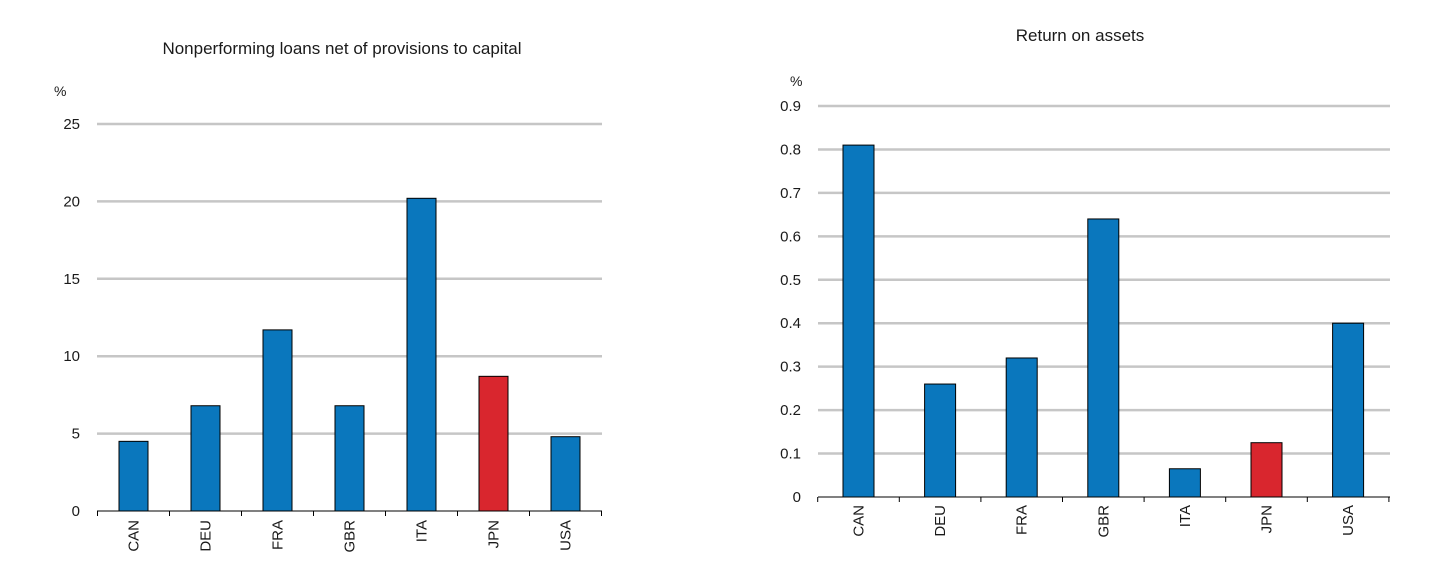 The height and width of the screenshot is (564, 1434). Describe the element at coordinates (71, 201) in the screenshot. I see `y-tick-label: 20` at that location.